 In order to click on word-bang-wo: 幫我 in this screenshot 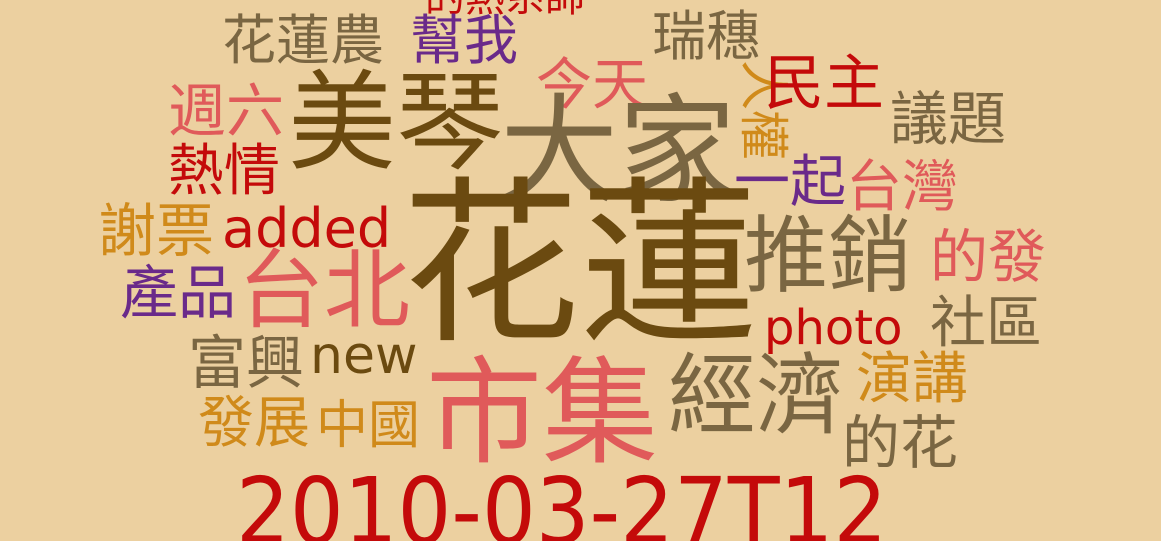, I will do `click(464, 40)`.